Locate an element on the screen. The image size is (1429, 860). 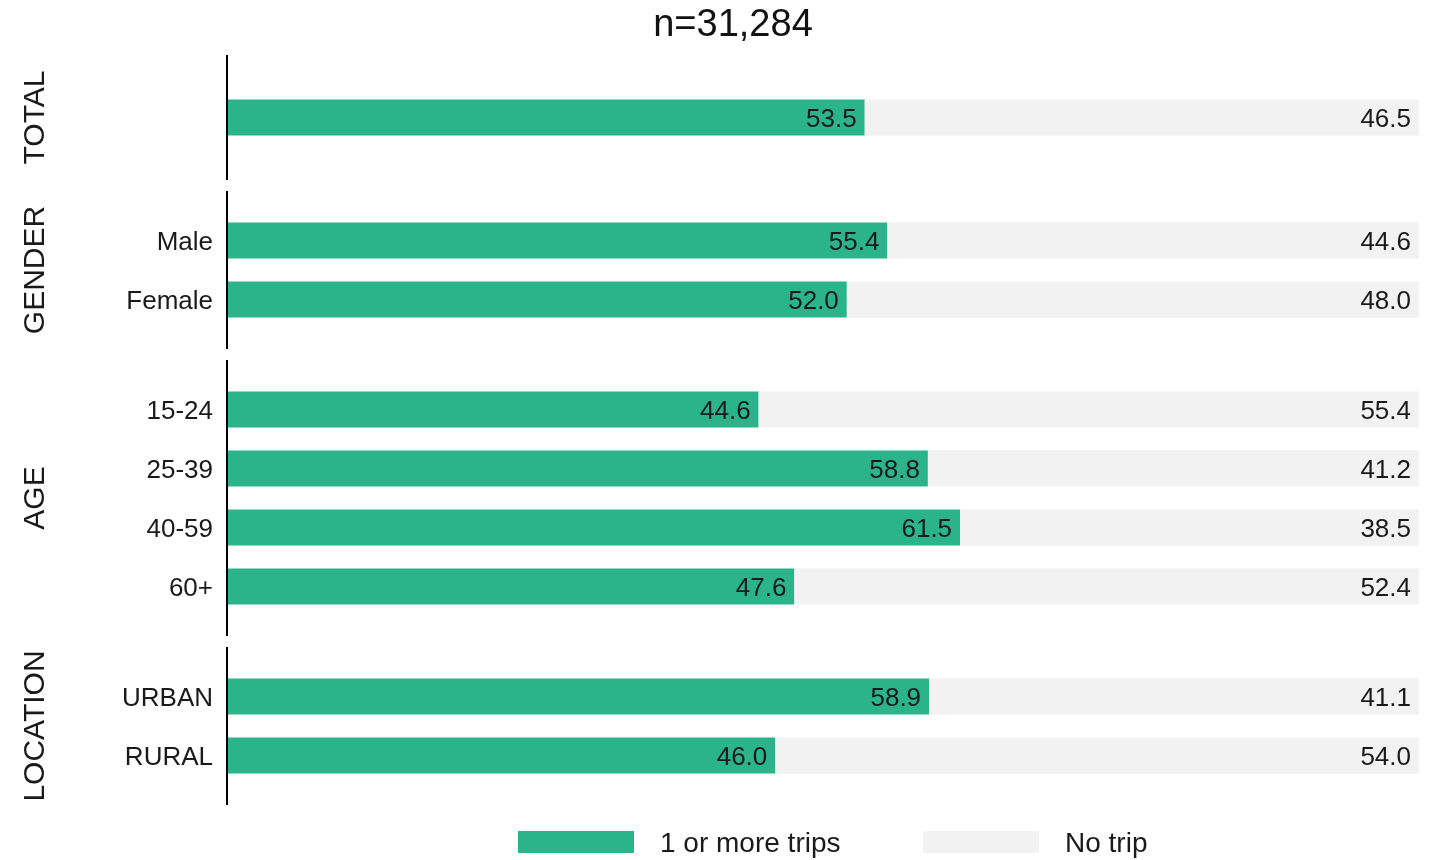
y-axis-title: GENDER is located at coordinates (33, 270).